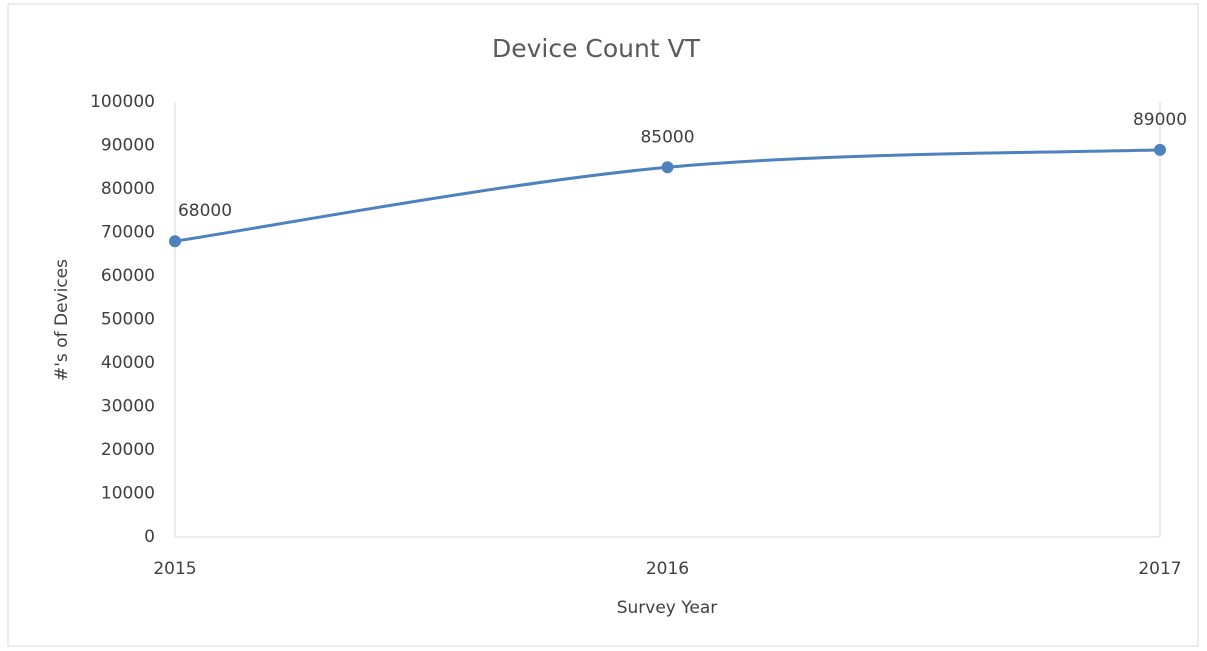 The width and height of the screenshot is (1207, 651). Describe the element at coordinates (128, 363) in the screenshot. I see `y-tick-label: 40000` at that location.